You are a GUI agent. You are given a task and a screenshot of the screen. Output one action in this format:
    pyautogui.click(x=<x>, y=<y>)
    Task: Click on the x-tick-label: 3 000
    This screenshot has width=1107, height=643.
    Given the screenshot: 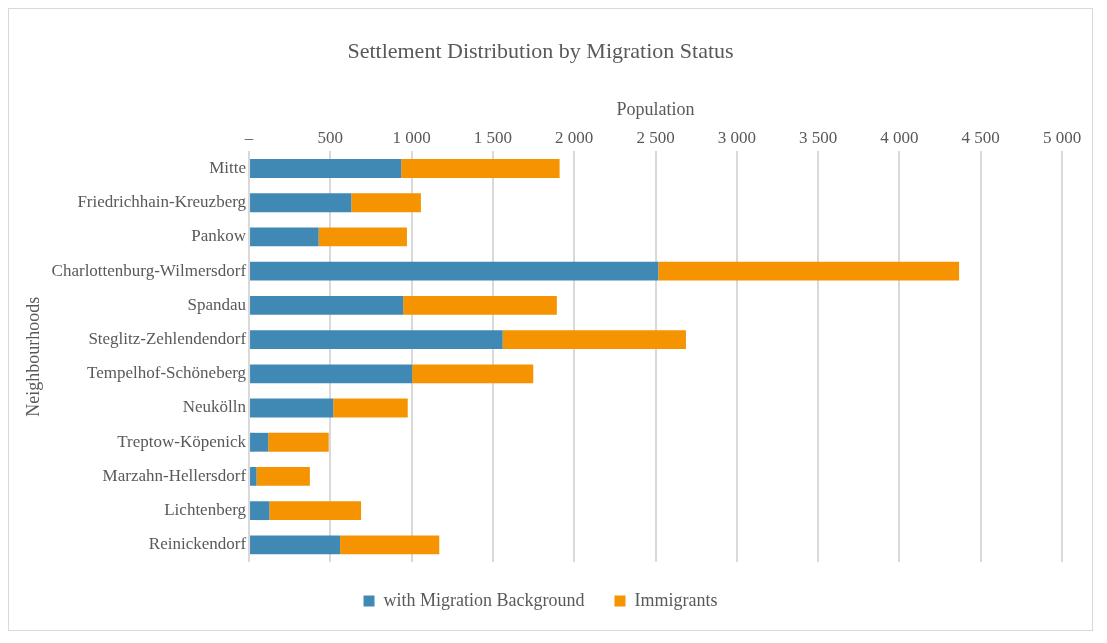 What is the action you would take?
    pyautogui.click(x=736, y=137)
    